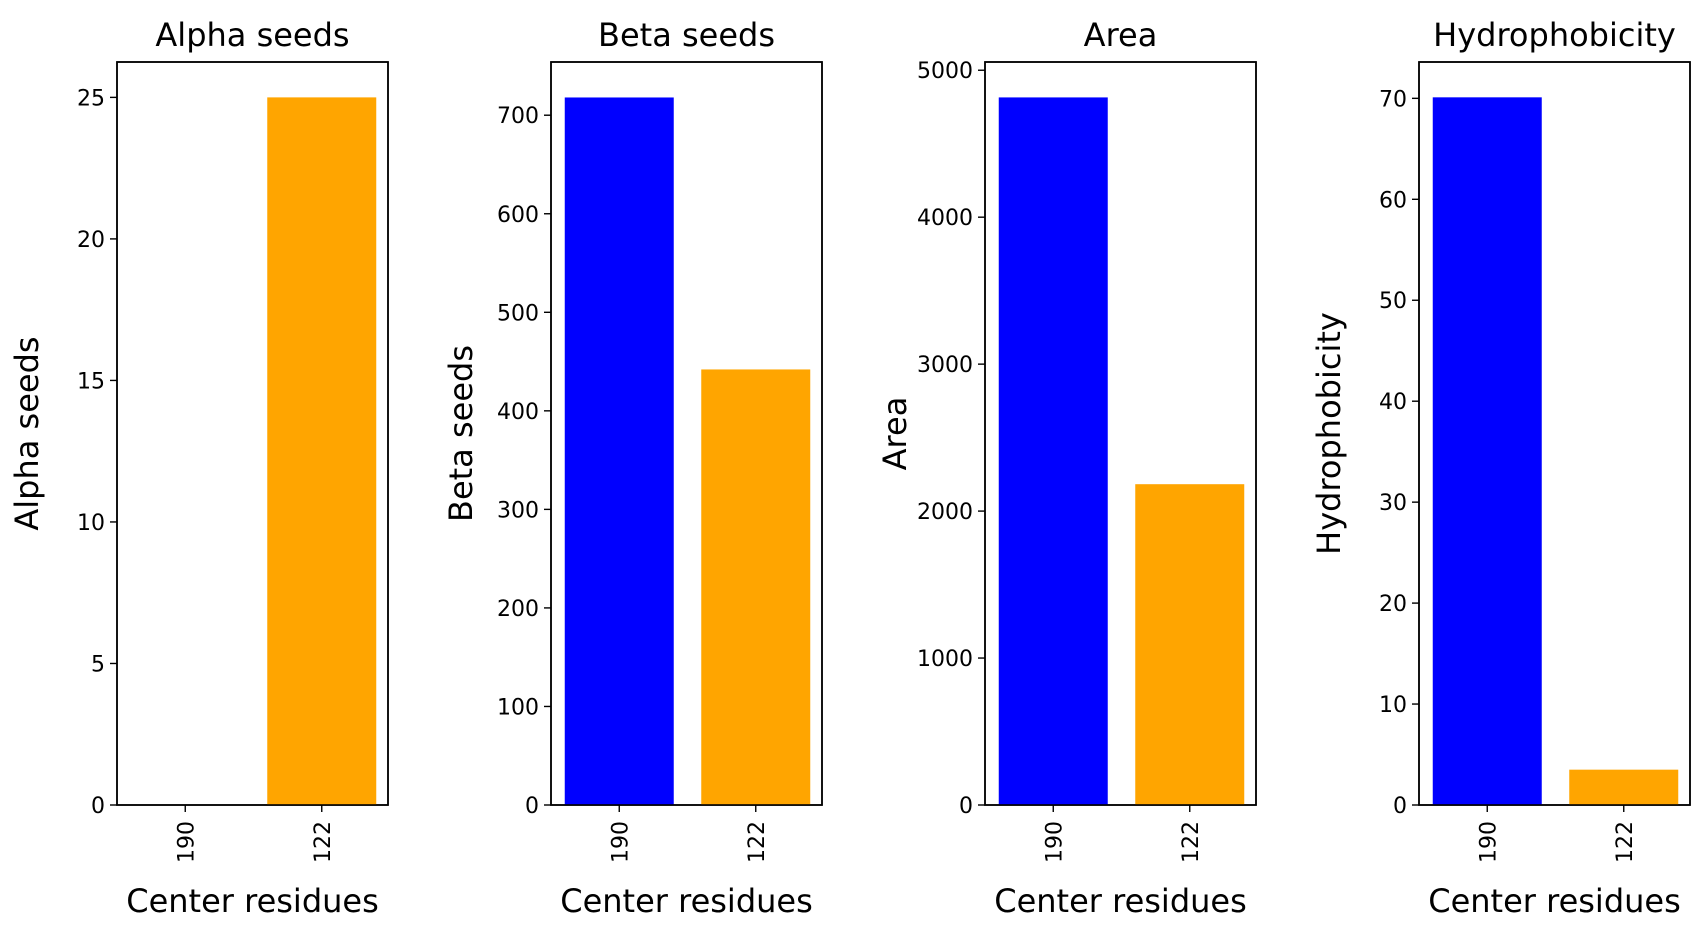 The width and height of the screenshot is (1706, 937). What do you see at coordinates (91, 98) in the screenshot?
I see `y-tick-label: 25` at bounding box center [91, 98].